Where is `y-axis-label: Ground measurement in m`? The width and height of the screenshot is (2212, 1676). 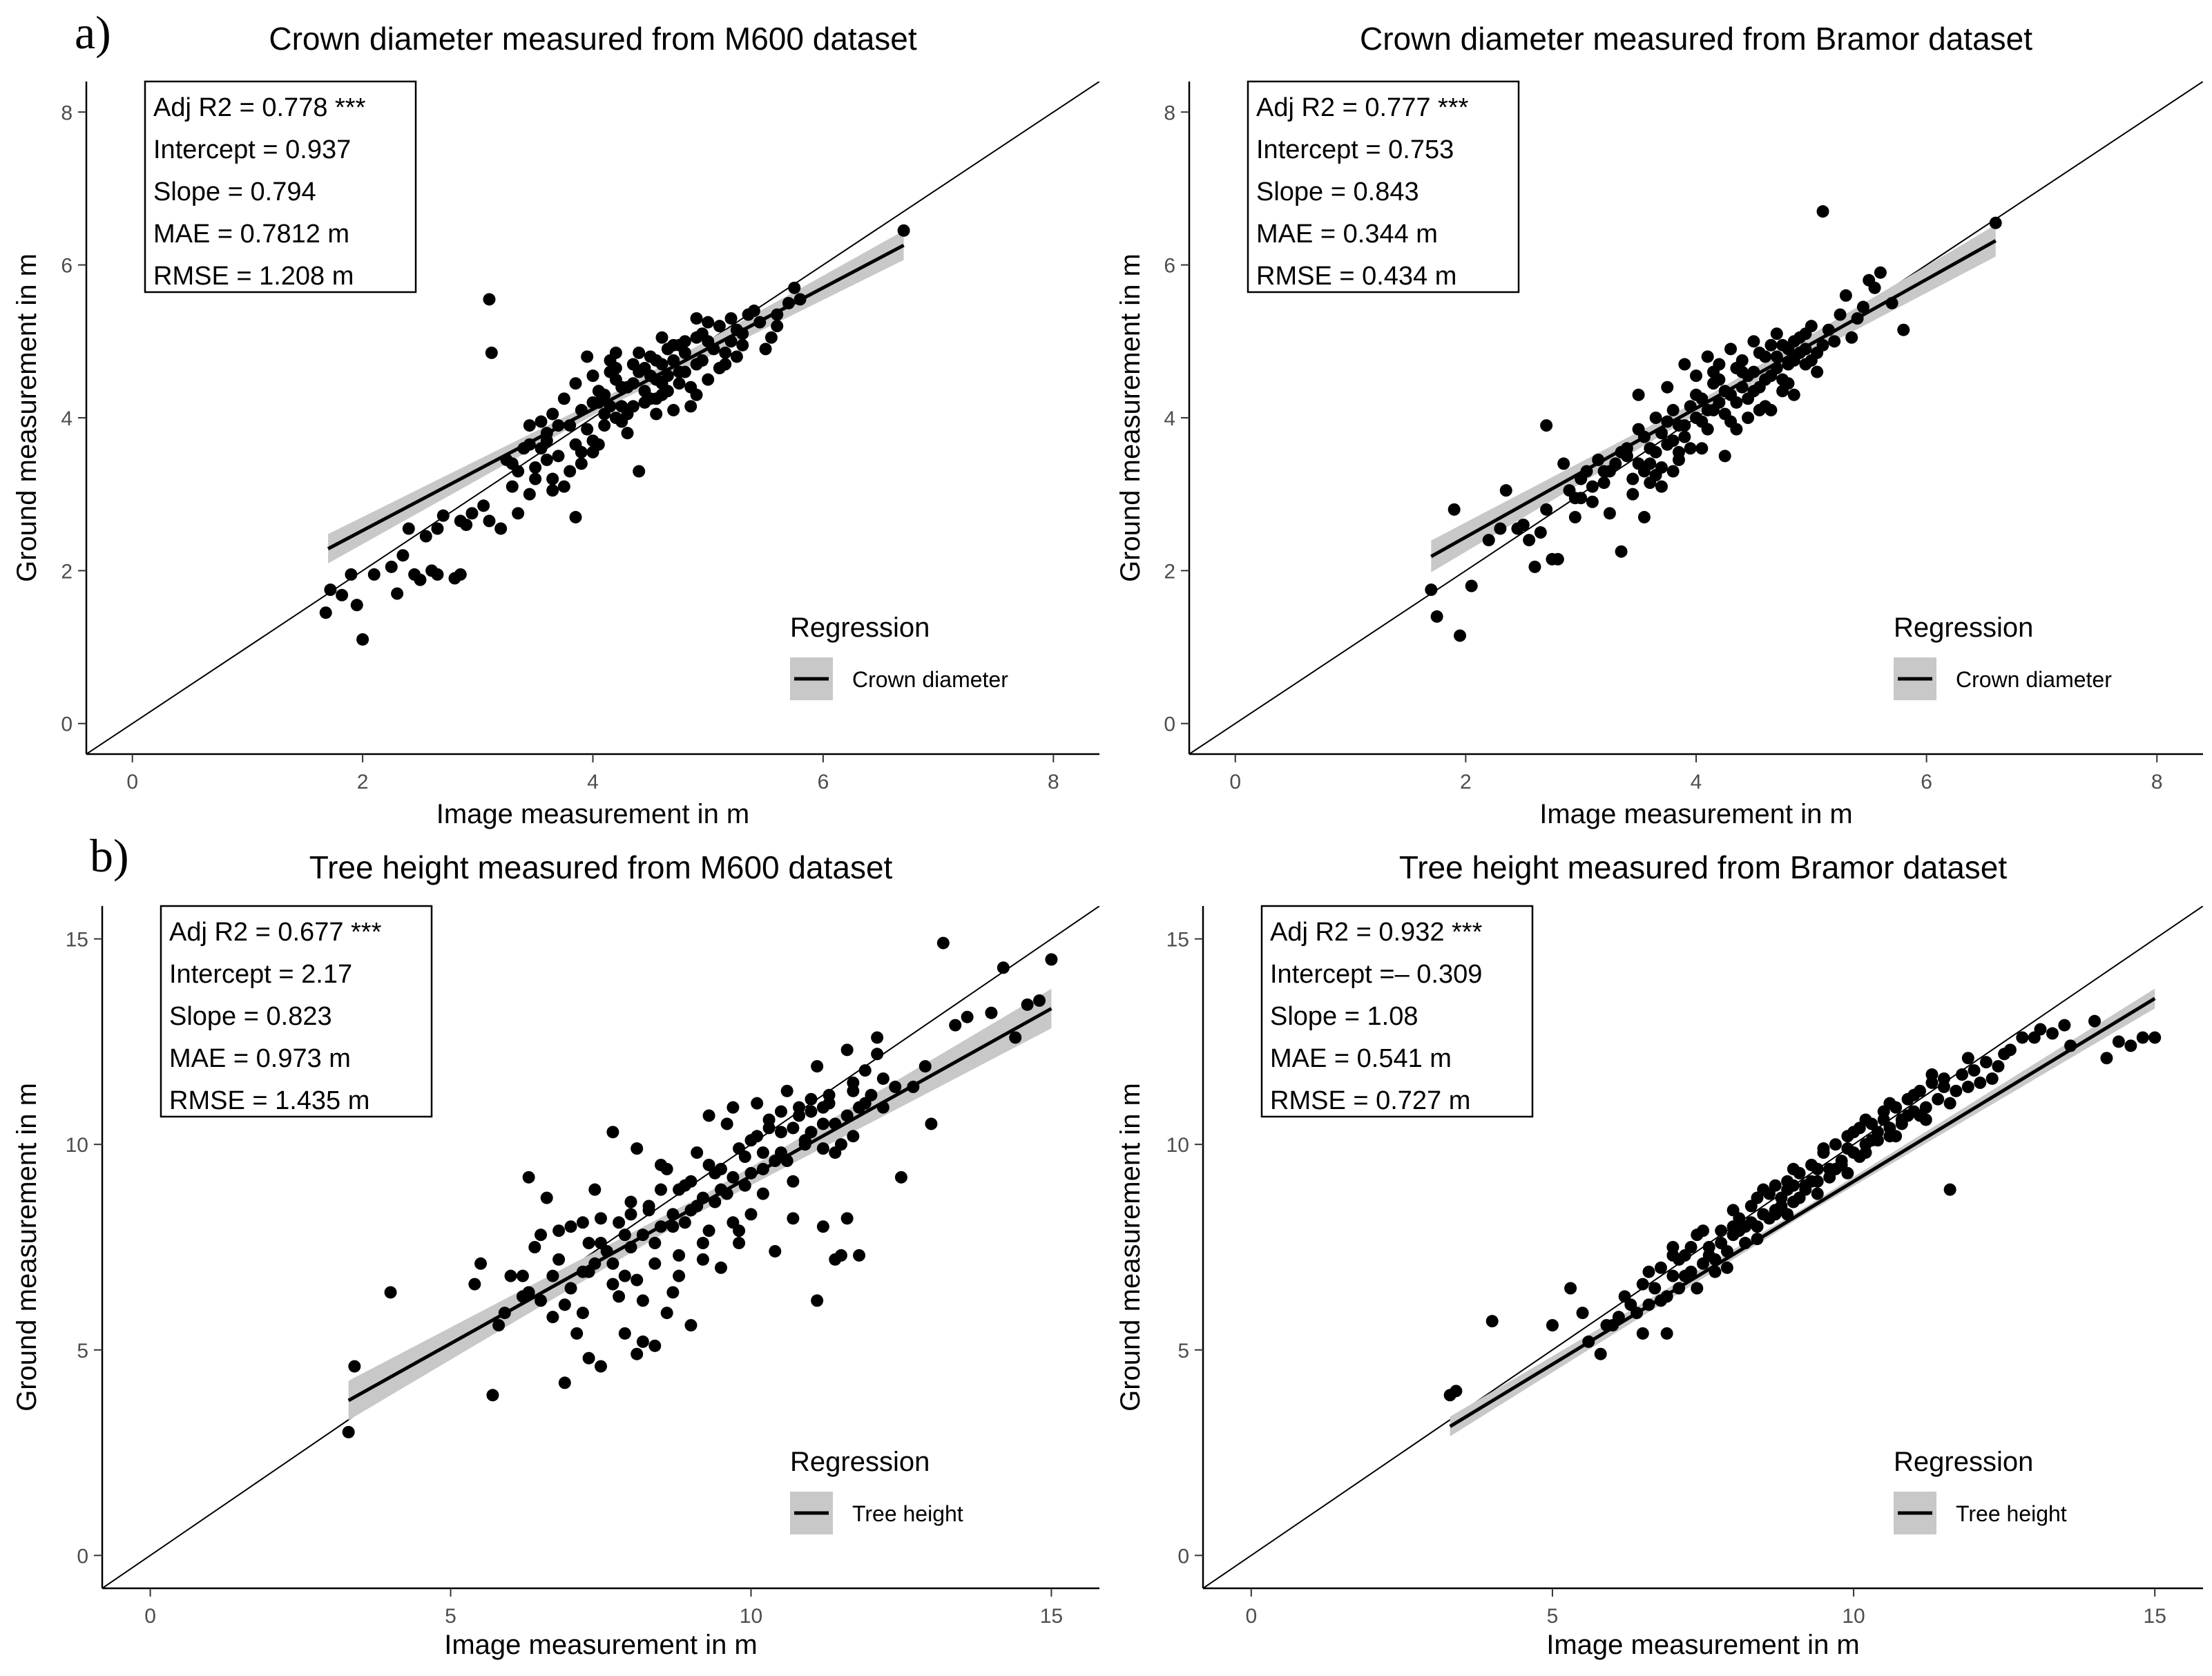
y-axis-label: Ground measurement in m is located at coordinates (1131, 417).